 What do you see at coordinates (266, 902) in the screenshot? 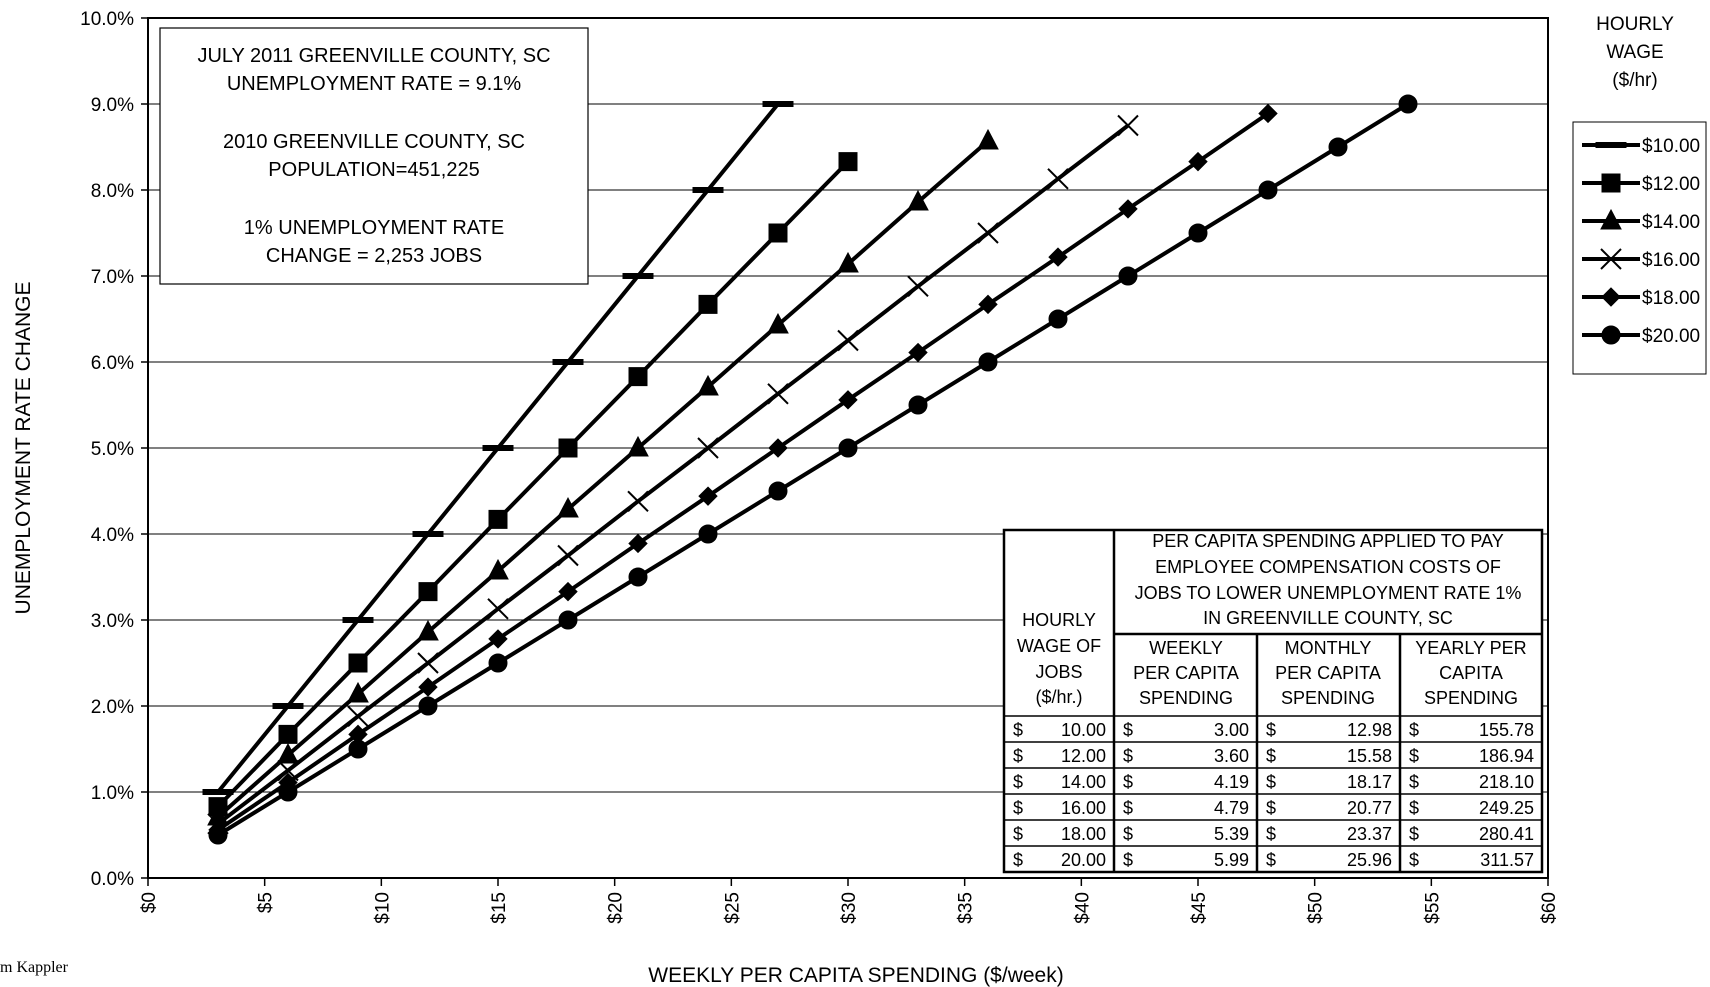
I see `x-tick-label: $5` at bounding box center [266, 902].